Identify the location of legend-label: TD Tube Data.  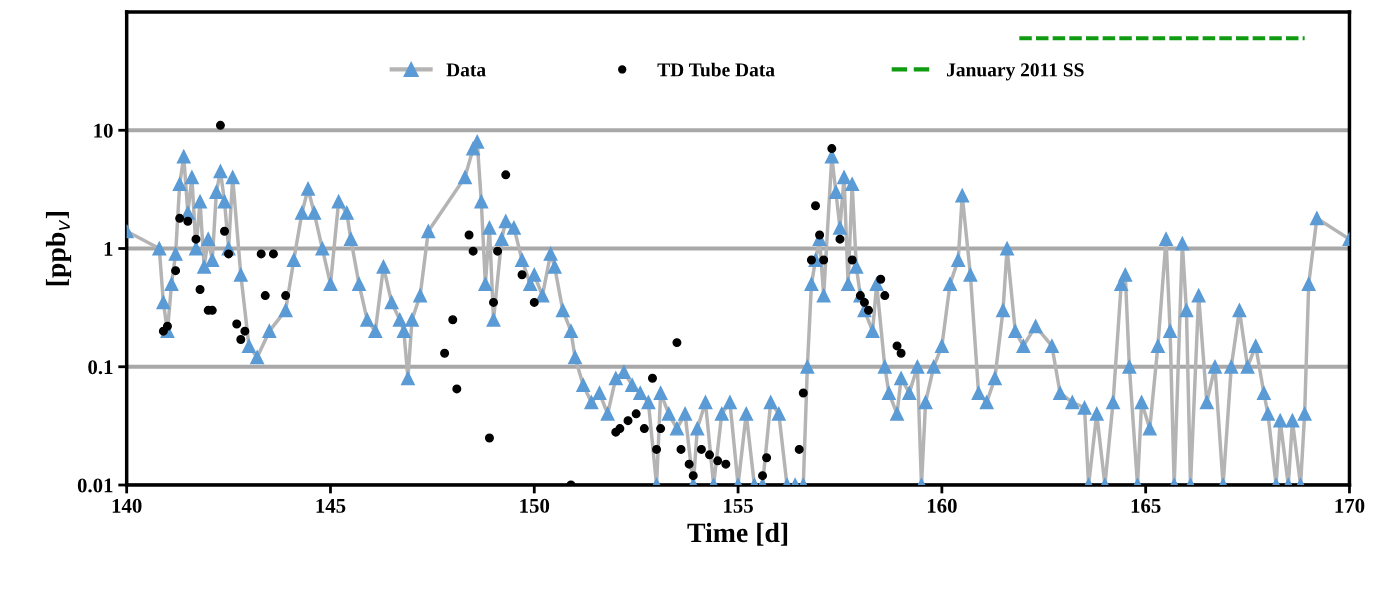
(716, 69).